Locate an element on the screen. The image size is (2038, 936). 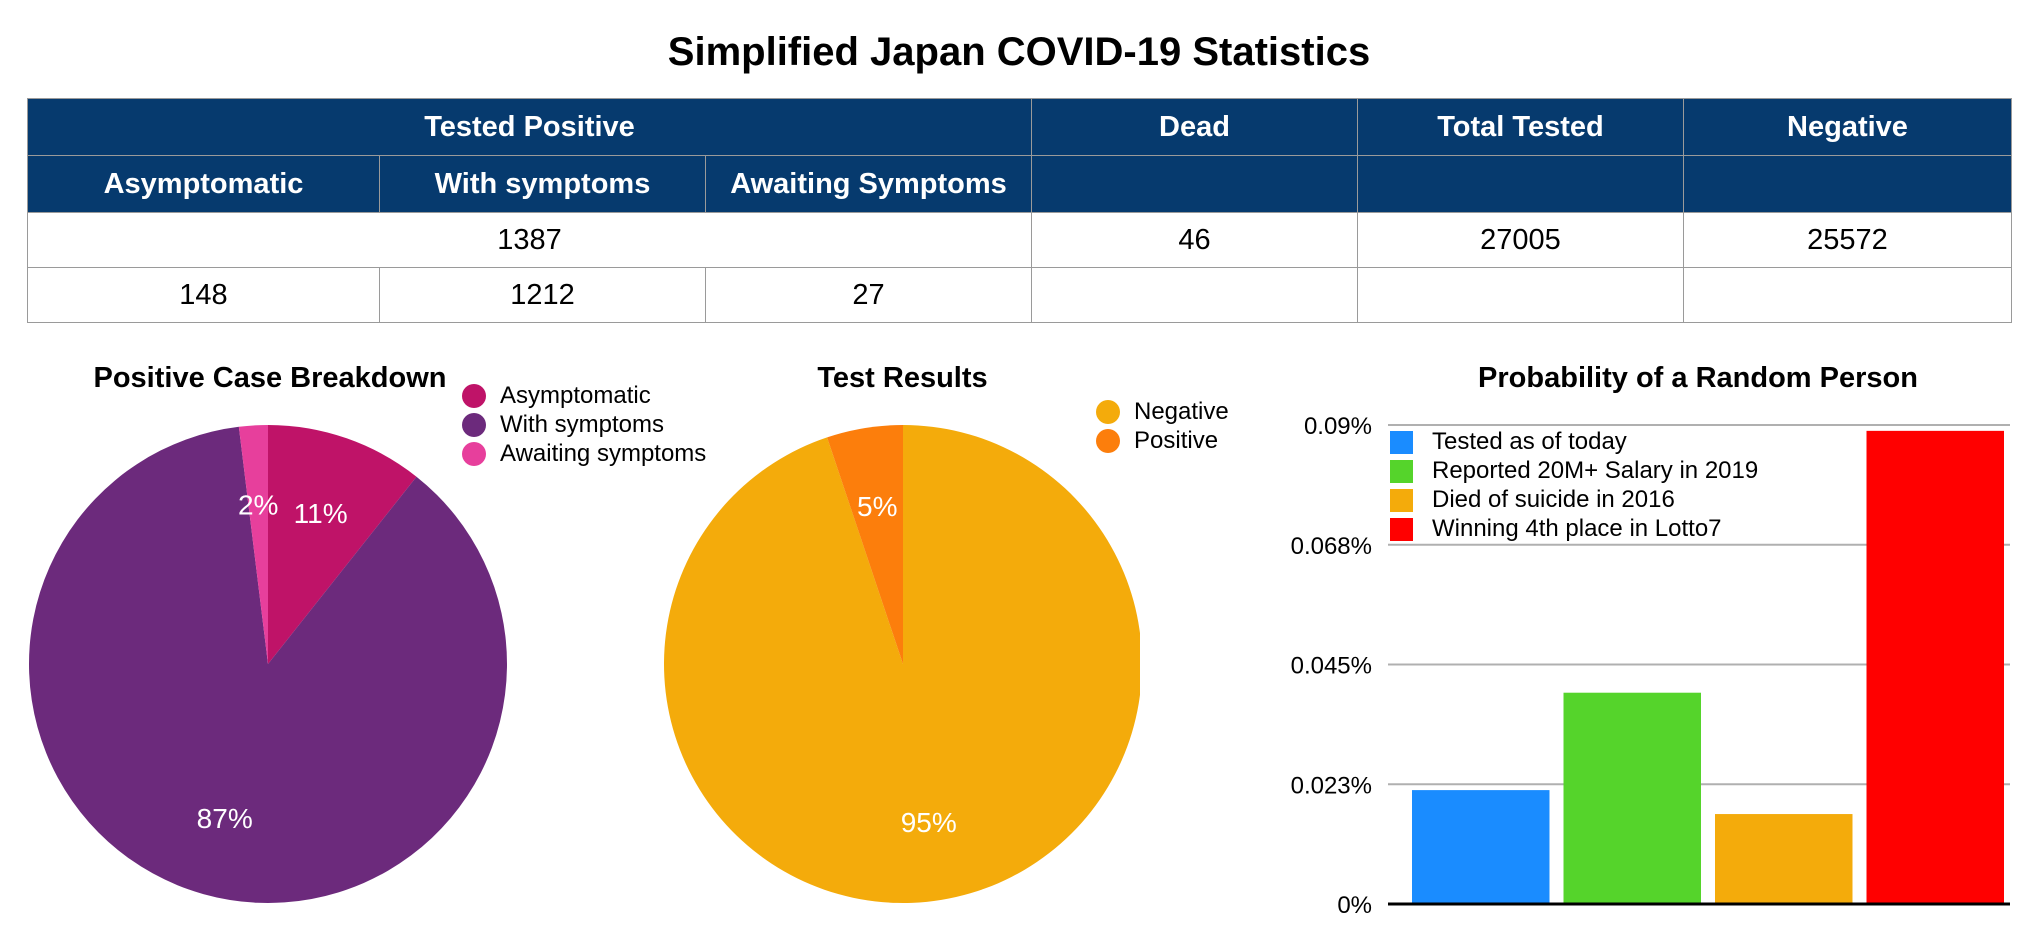
header-with-symptoms: With symptoms is located at coordinates (542, 184).